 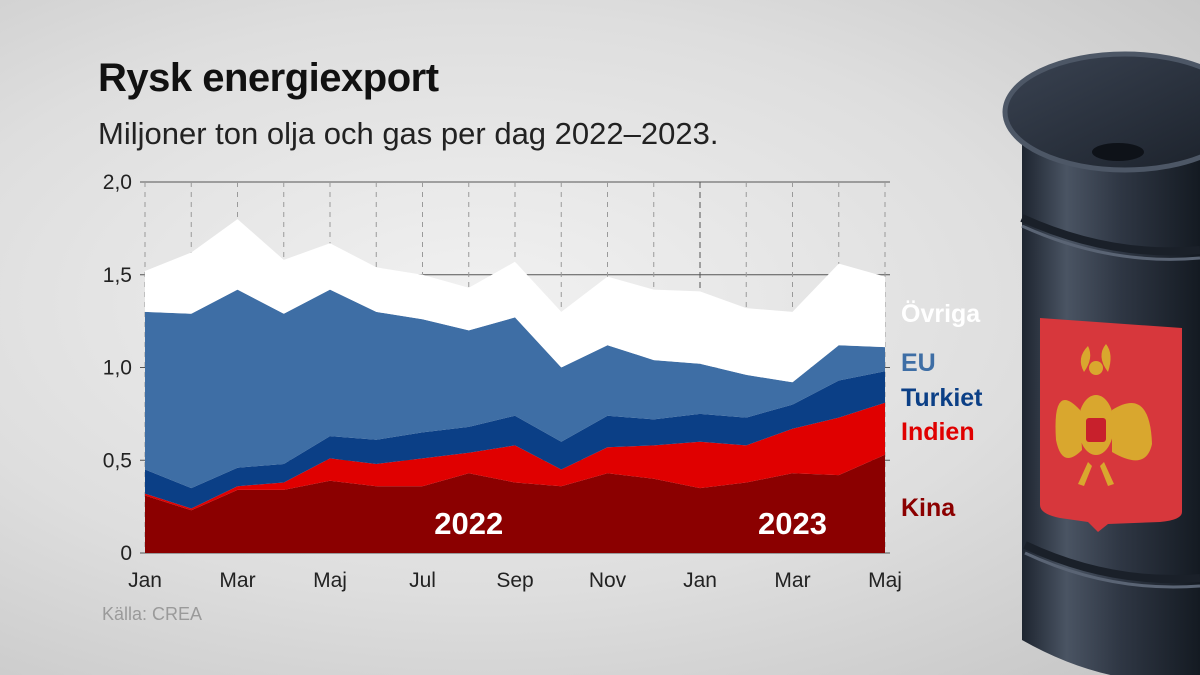 I want to click on x-axis-ticks: Jan Mar Maj Jul Sep Nov Jan Mar Maj, so click(x=515, y=580).